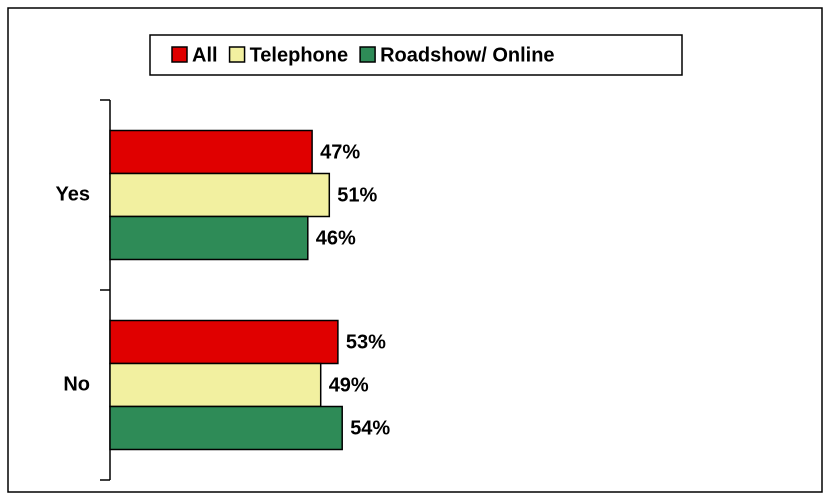 The height and width of the screenshot is (500, 830). Describe the element at coordinates (357, 195) in the screenshot. I see `data-label: 51%` at that location.